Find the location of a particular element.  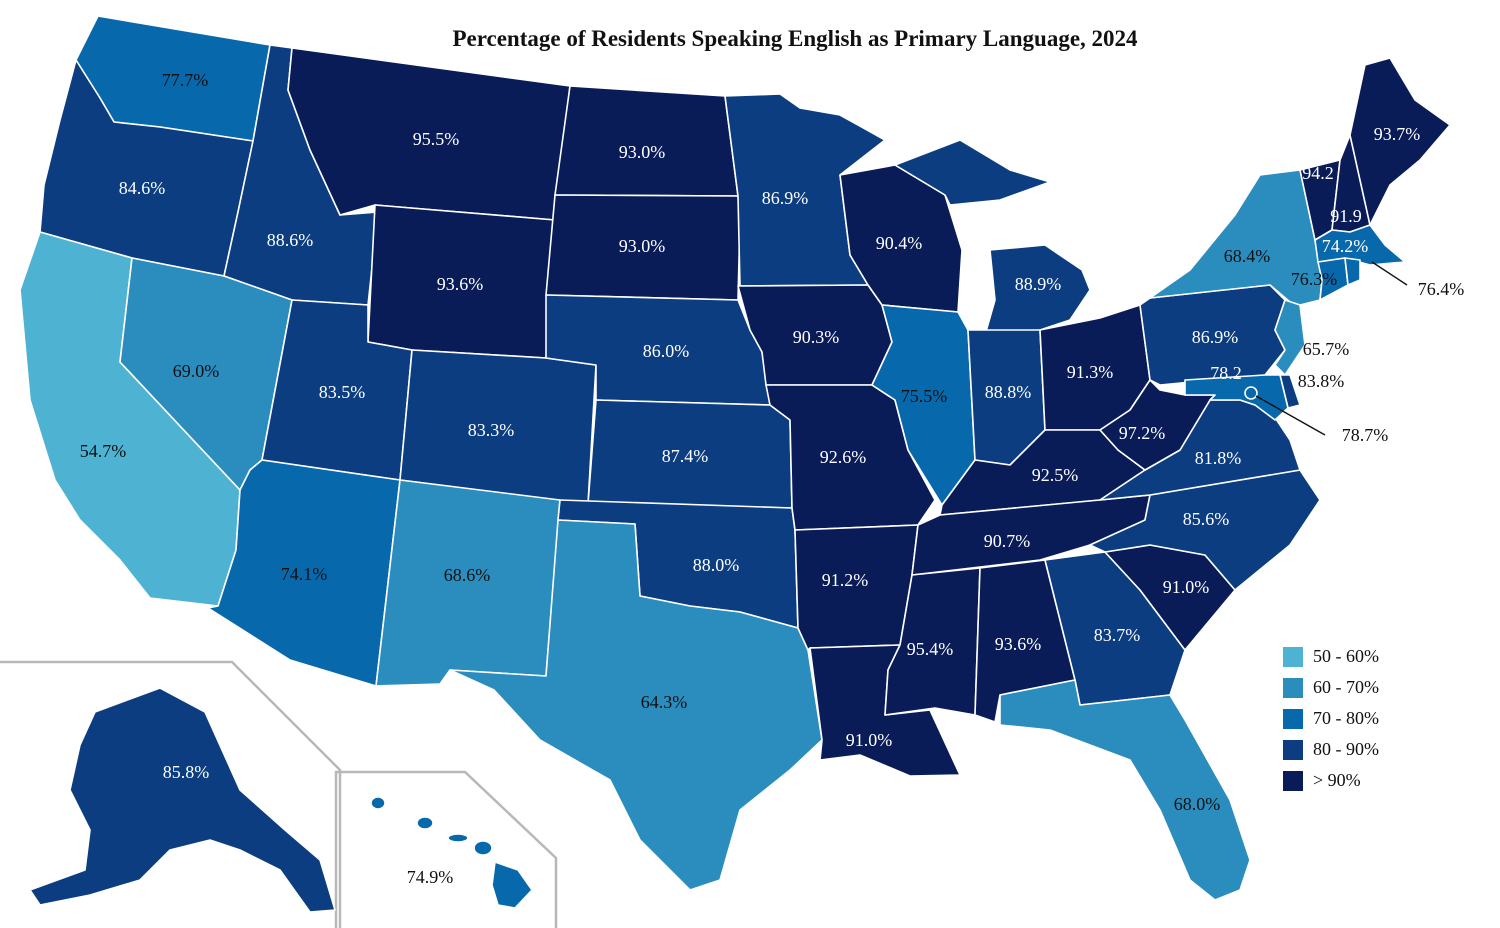

state-dc is located at coordinates (1251, 393).